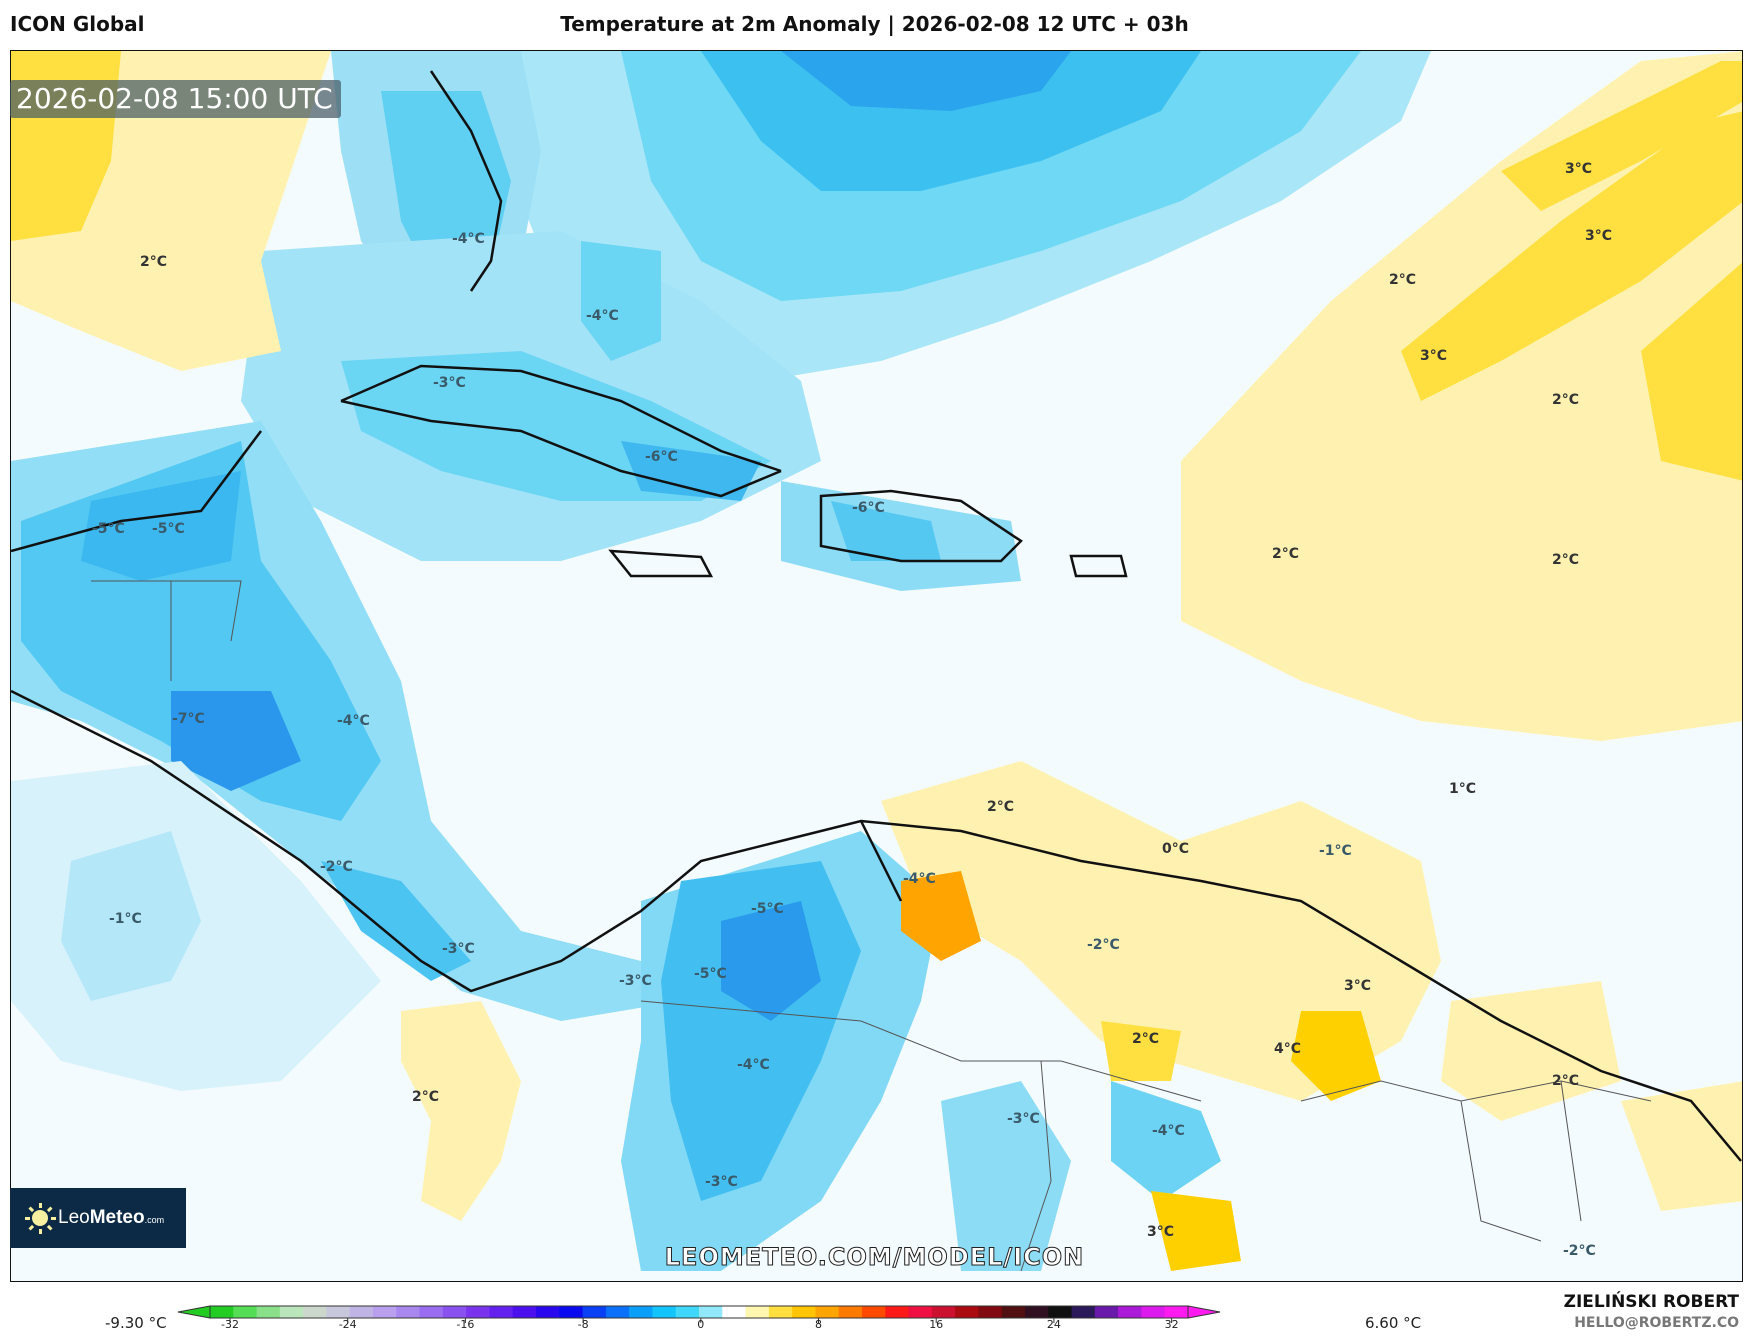 The image size is (1749, 1338). I want to click on contour-label: 1°C, so click(1463, 789).